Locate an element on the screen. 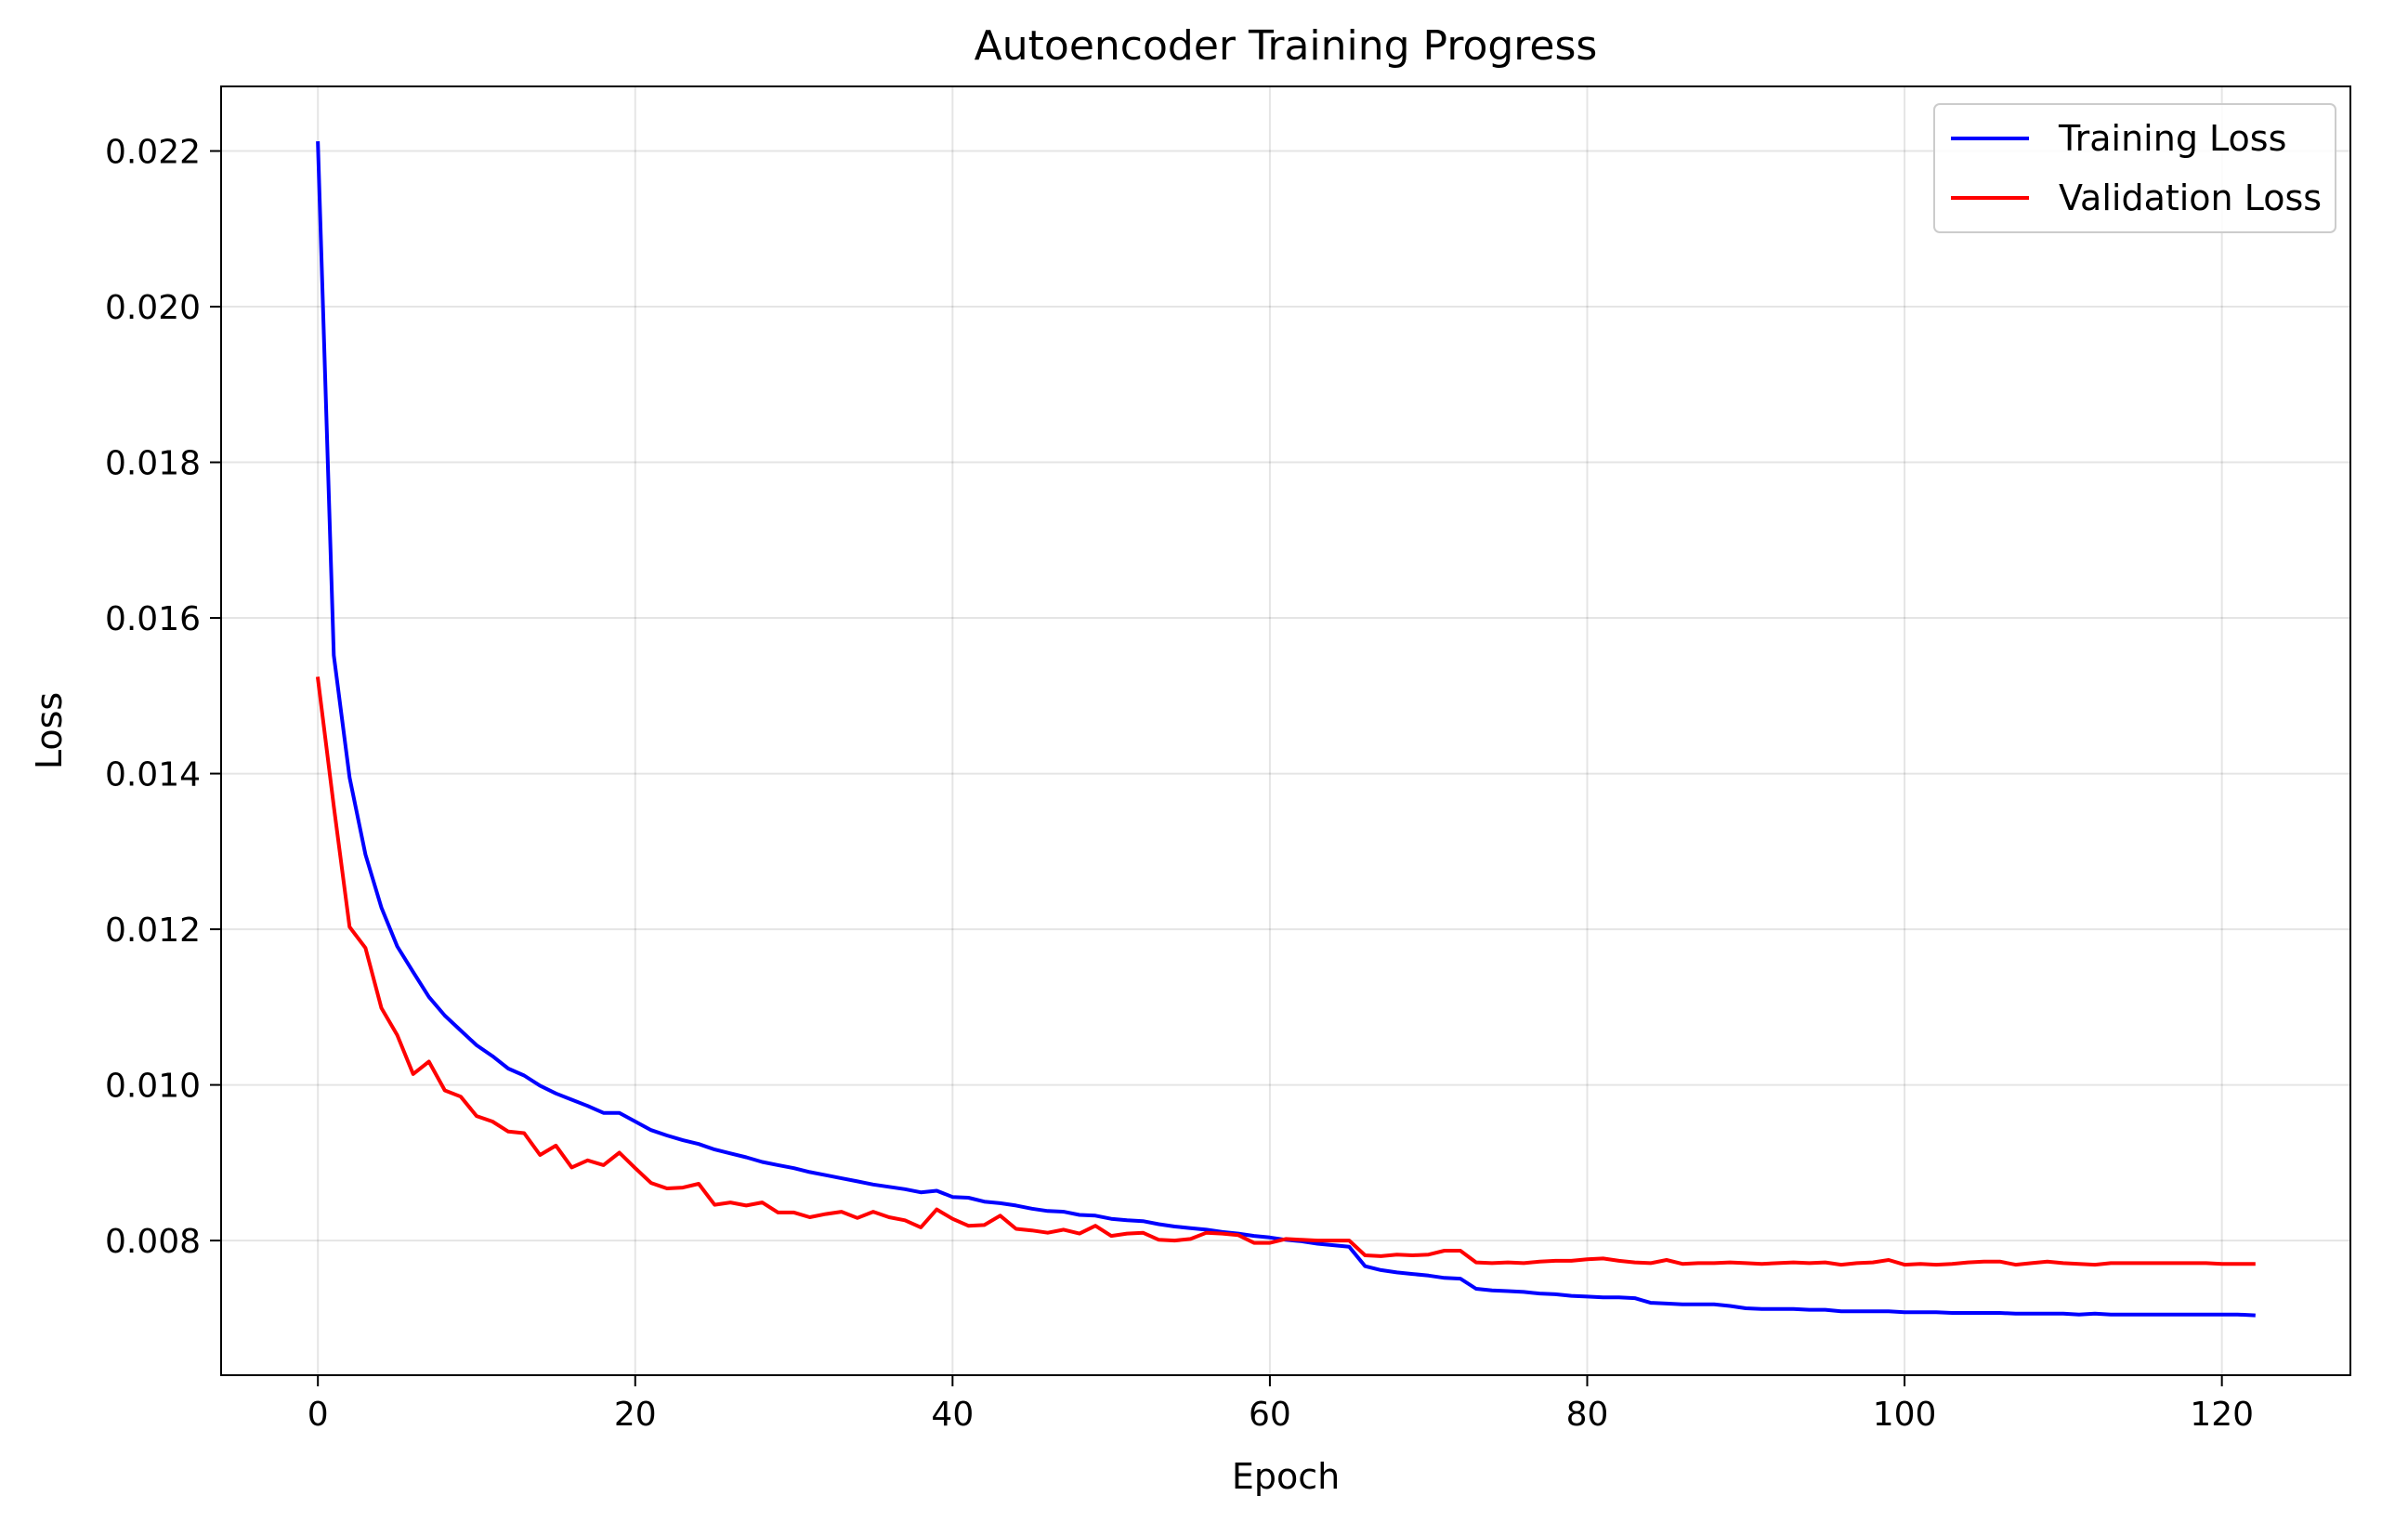 This screenshot has width=2408, height=1522. y-tick-label: 0.012 is located at coordinates (153, 931).